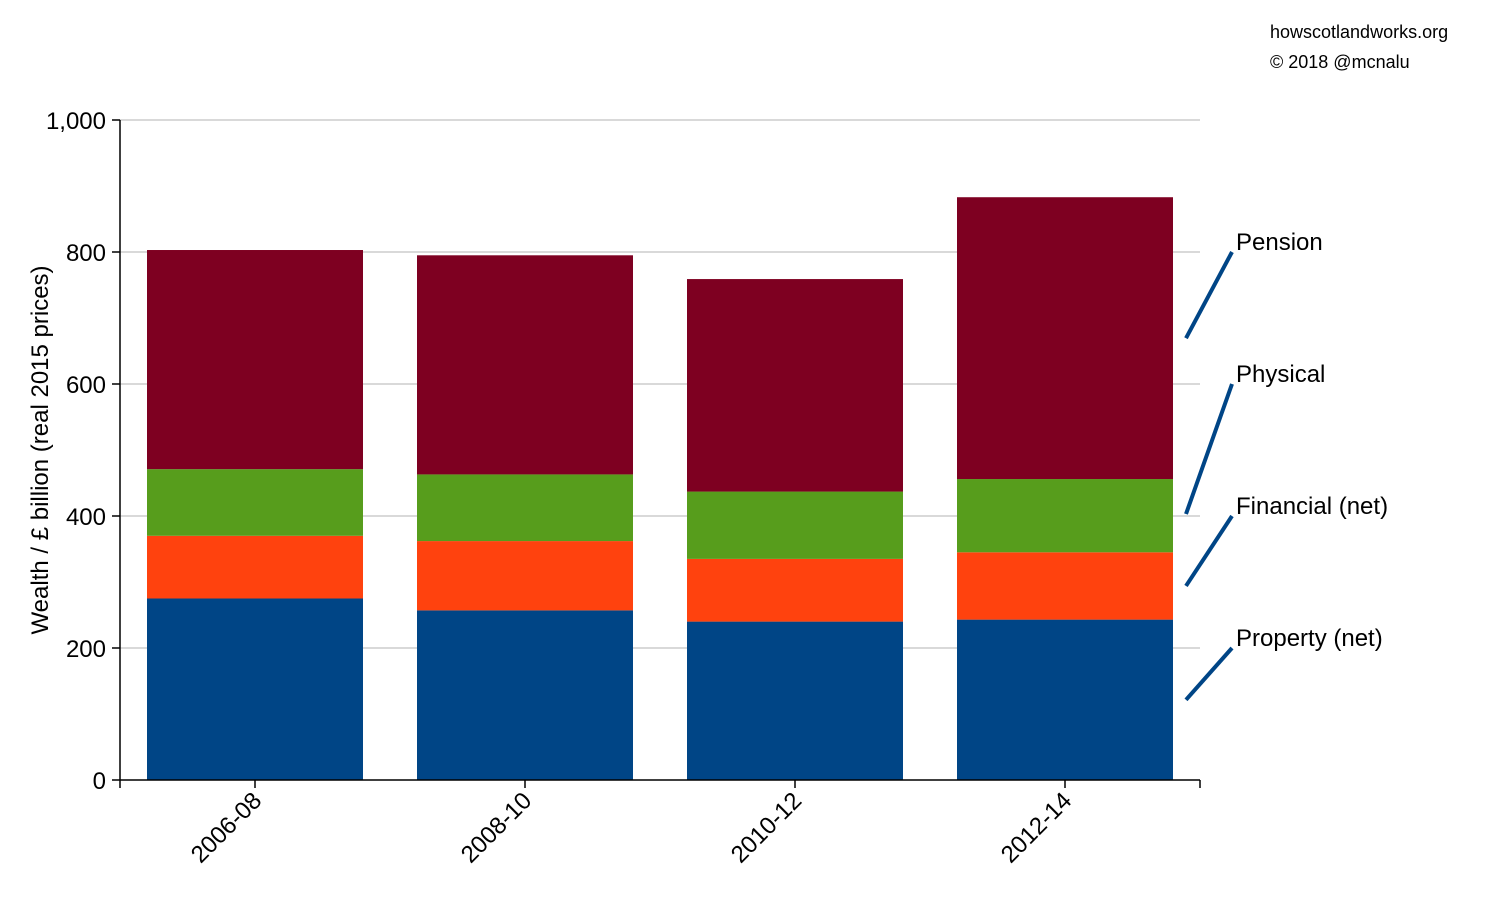  What do you see at coordinates (226, 827) in the screenshot?
I see `x-tick-label: 2006-08` at bounding box center [226, 827].